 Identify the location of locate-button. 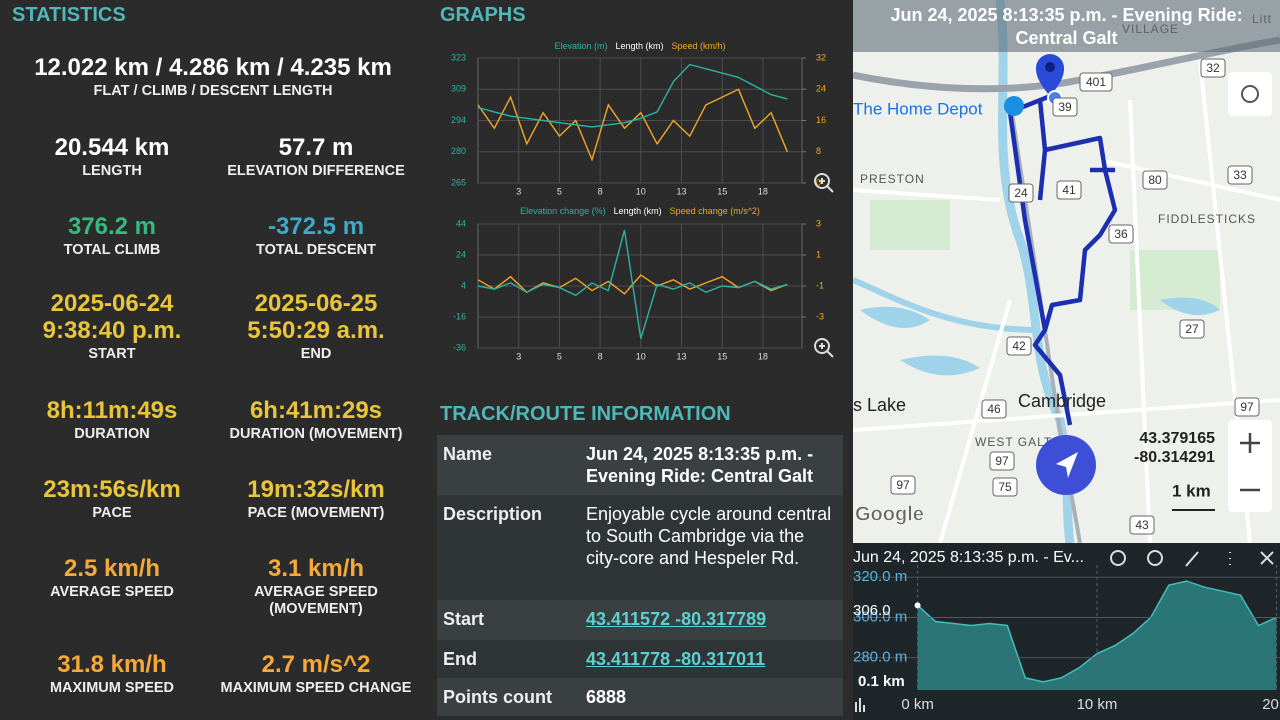
(1250, 94).